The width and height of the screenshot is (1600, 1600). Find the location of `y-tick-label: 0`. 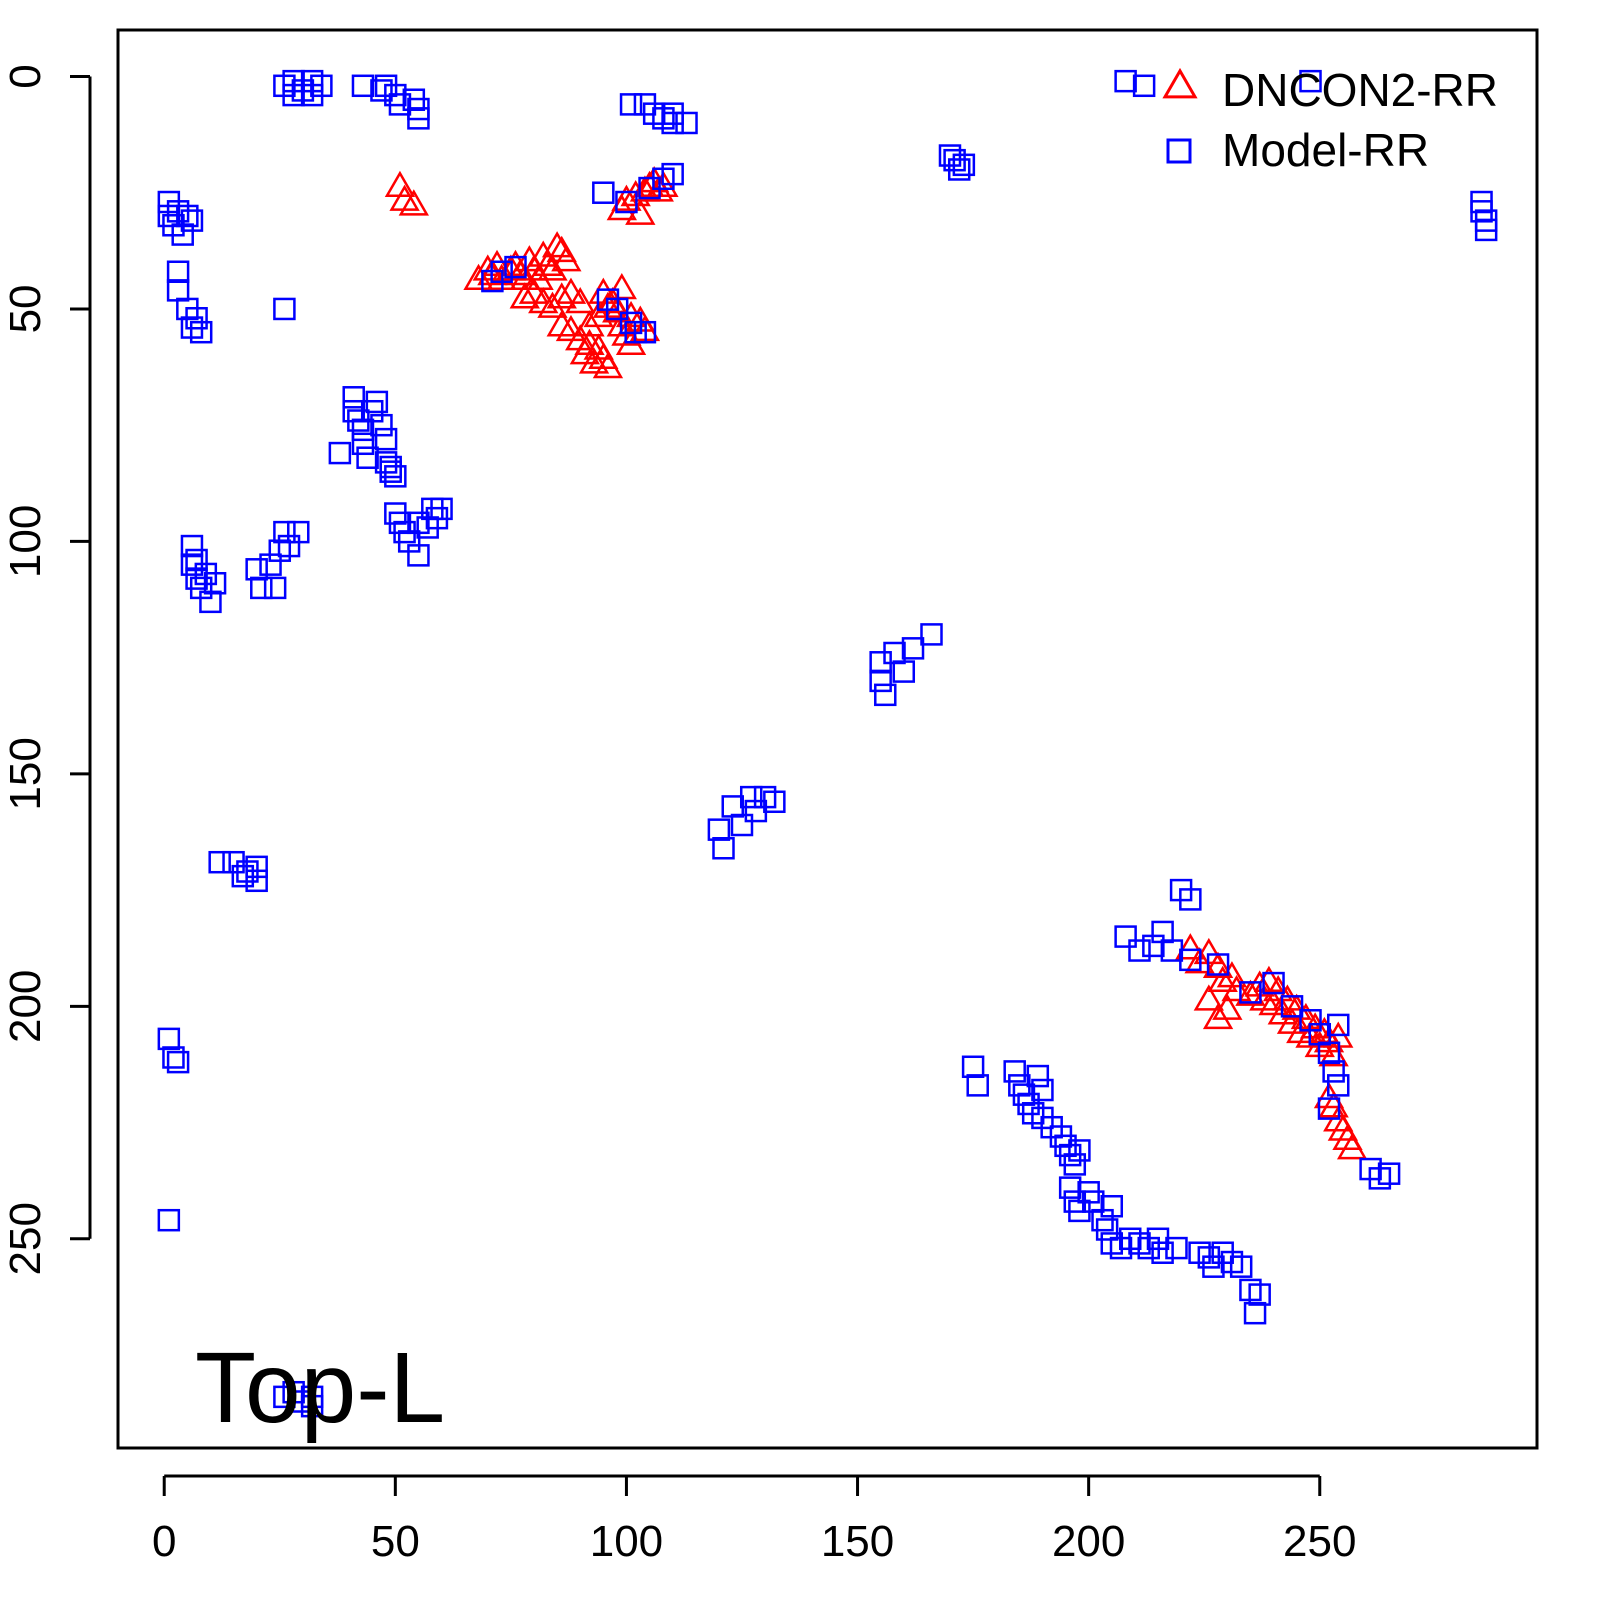

y-tick-label: 0 is located at coordinates (25, 76).